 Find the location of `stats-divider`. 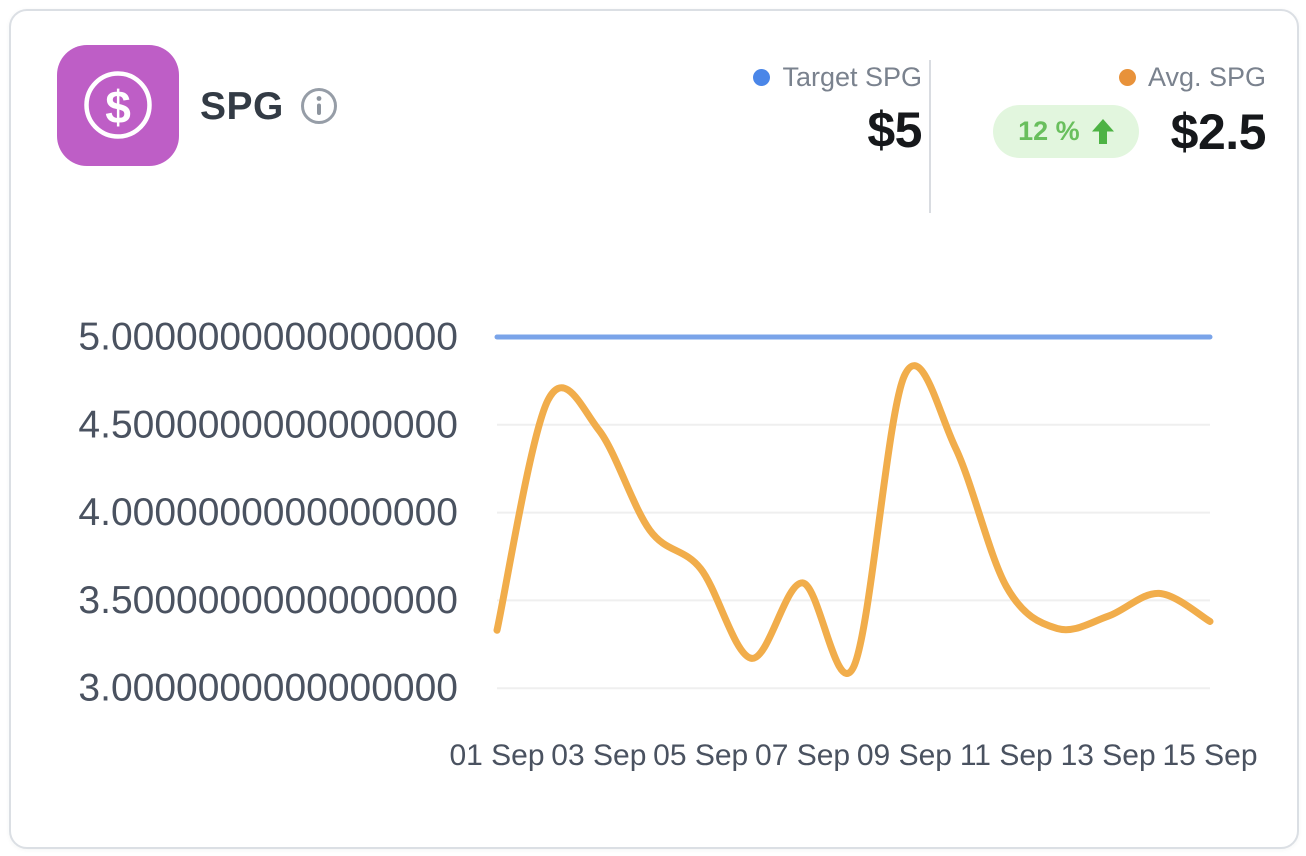

stats-divider is located at coordinates (930, 136).